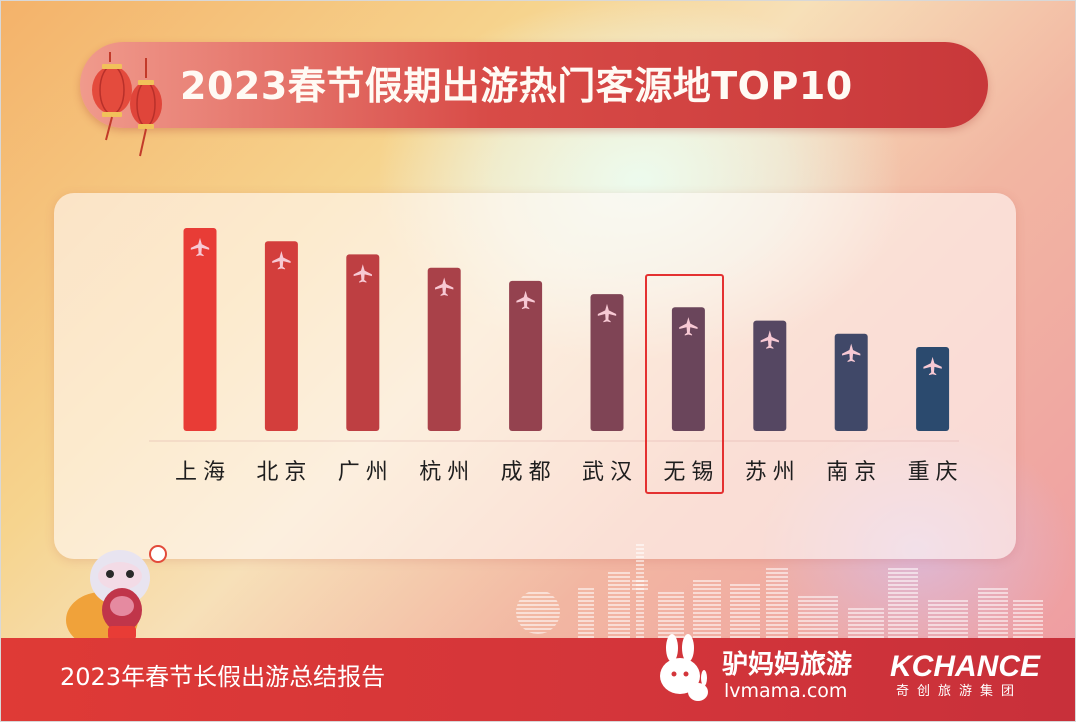 The image size is (1076, 722). Describe the element at coordinates (200, 329) in the screenshot. I see `bar-上海` at that location.